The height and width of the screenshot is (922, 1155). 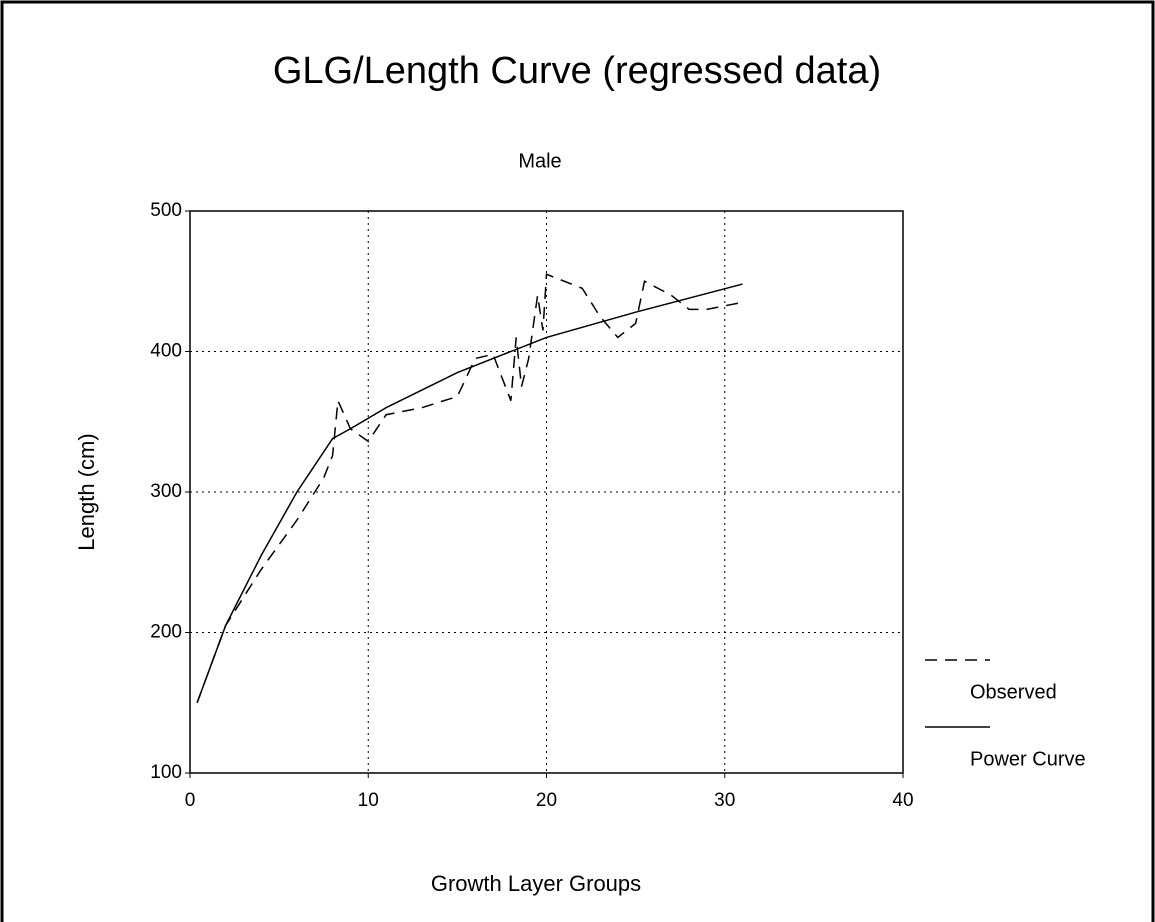 What do you see at coordinates (1013, 692) in the screenshot?
I see `legend-label: Observed` at bounding box center [1013, 692].